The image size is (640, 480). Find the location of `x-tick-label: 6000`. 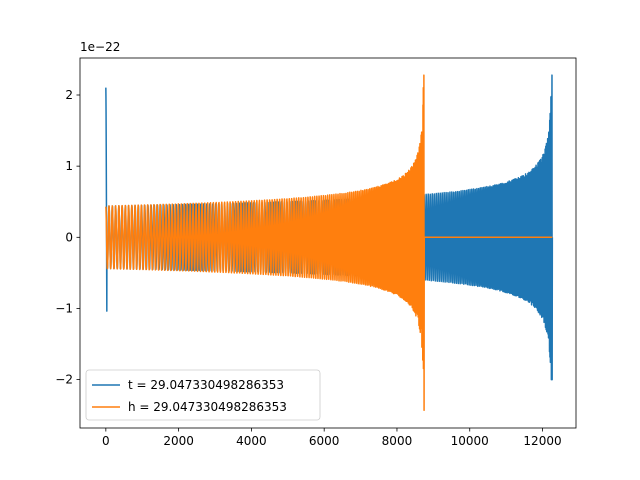

x-tick-label: 6000 is located at coordinates (324, 441).